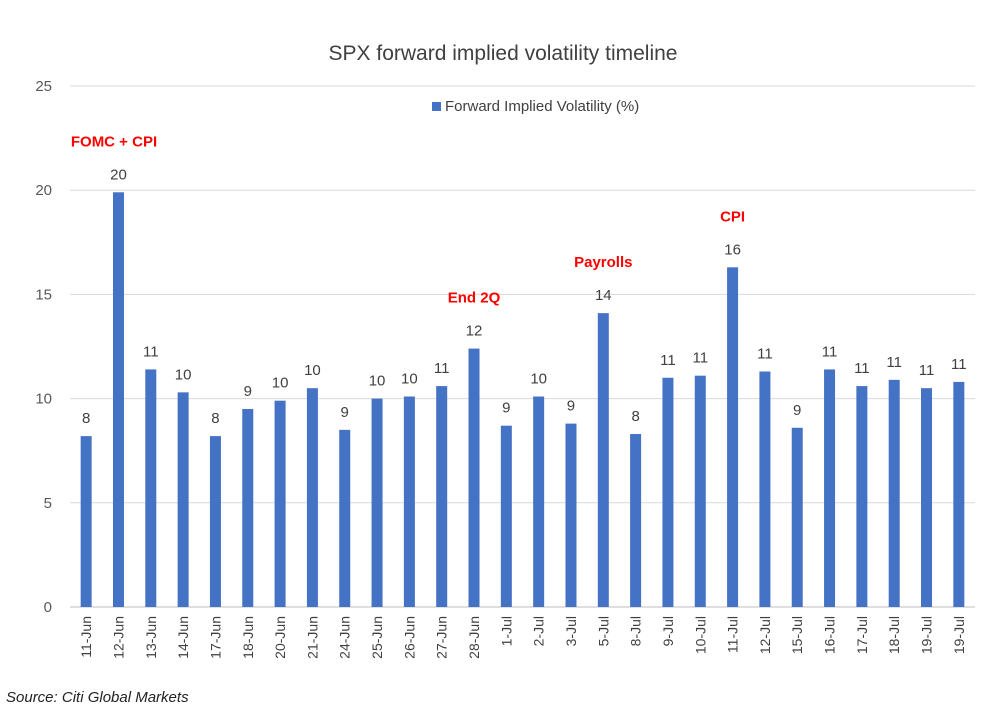 Image resolution: width=993 pixels, height=726 pixels. Describe the element at coordinates (542, 106) in the screenshot. I see `legend-label: Forward Implied Volatility (%)` at that location.